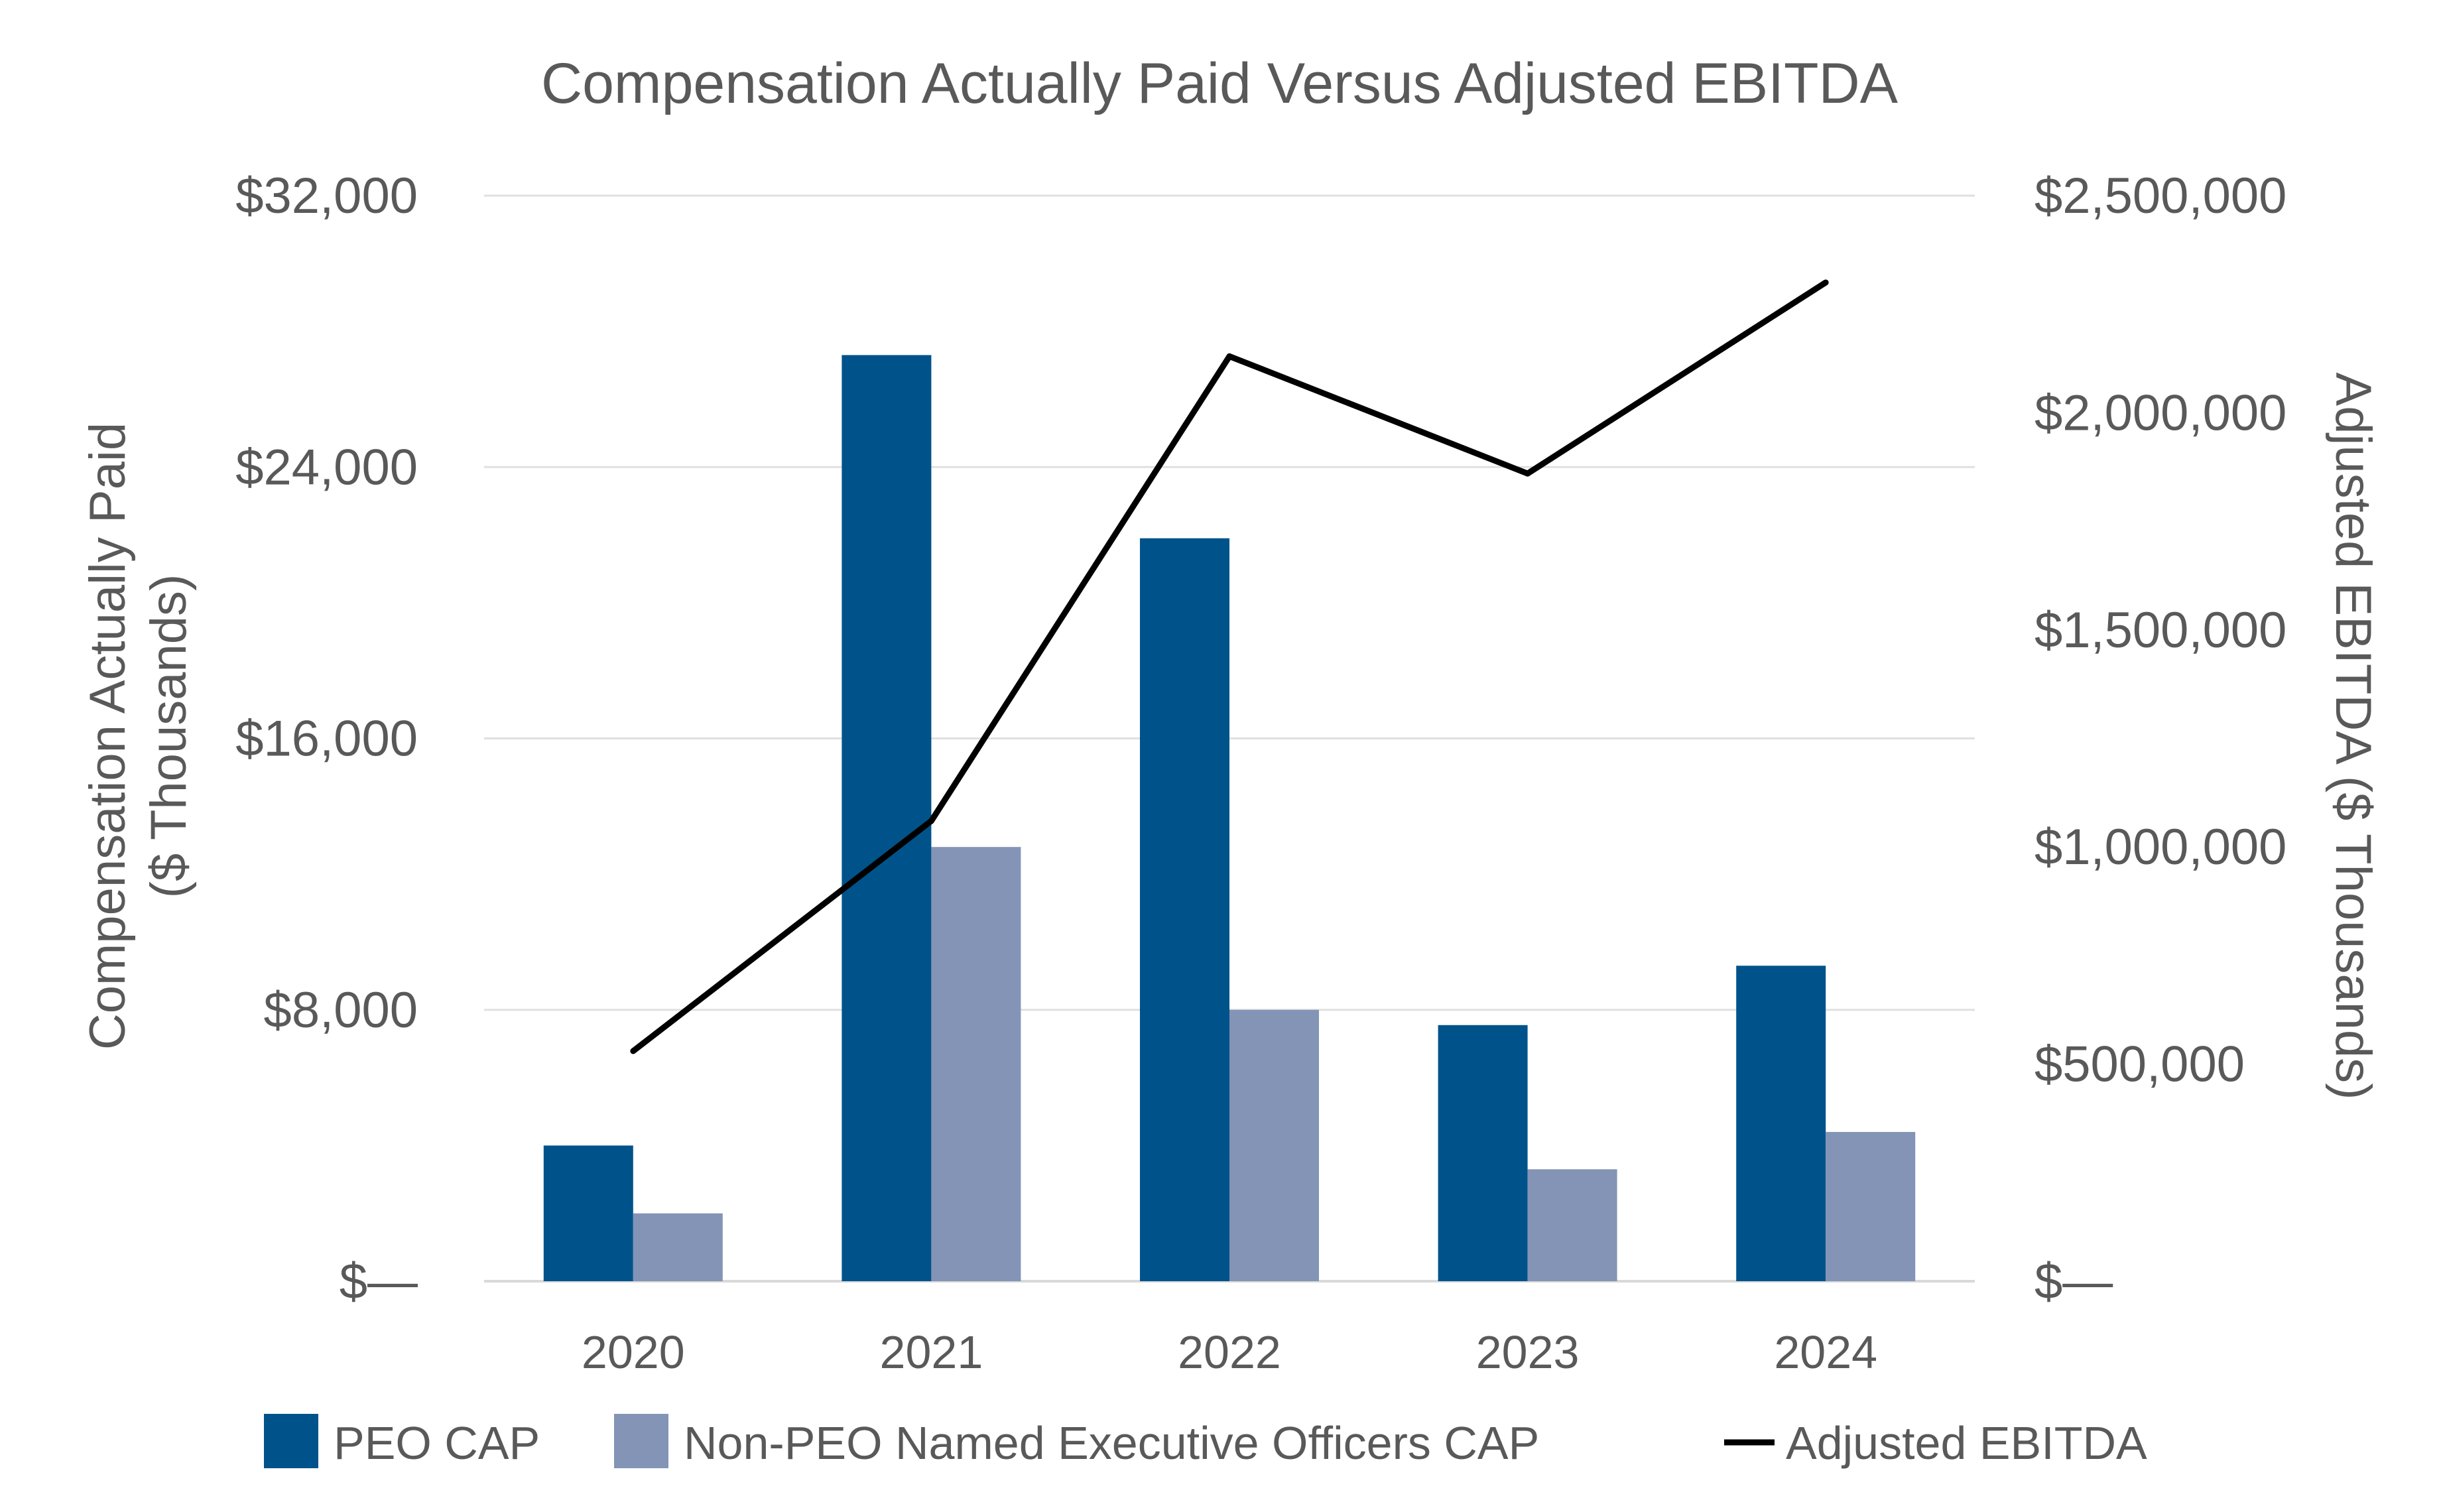 The height and width of the screenshot is (1512, 2439). Describe the element at coordinates (341, 1010) in the screenshot. I see `left-tick-label: $8,000` at that location.